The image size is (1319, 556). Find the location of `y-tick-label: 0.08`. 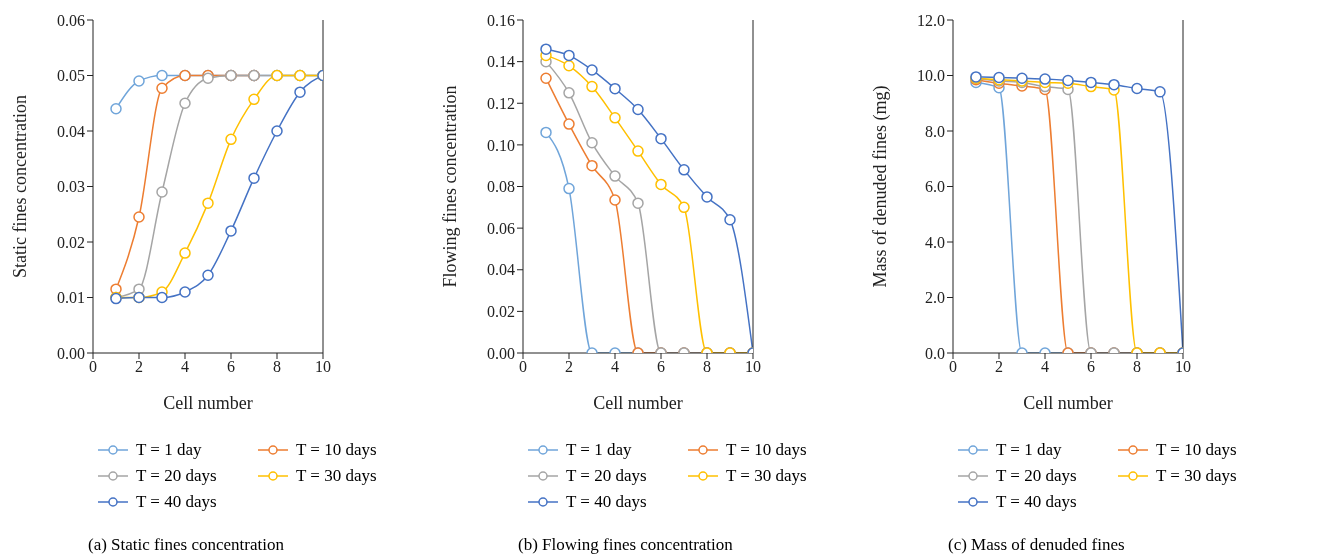

y-tick-label: 0.08 is located at coordinates (501, 187).